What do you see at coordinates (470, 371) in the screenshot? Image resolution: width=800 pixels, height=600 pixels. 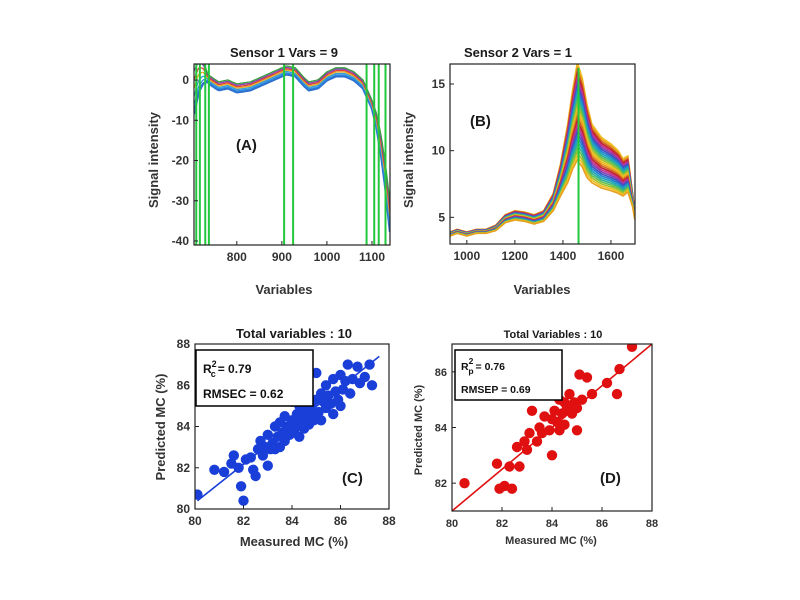 I see `panel-d-r2-sub: p` at bounding box center [470, 371].